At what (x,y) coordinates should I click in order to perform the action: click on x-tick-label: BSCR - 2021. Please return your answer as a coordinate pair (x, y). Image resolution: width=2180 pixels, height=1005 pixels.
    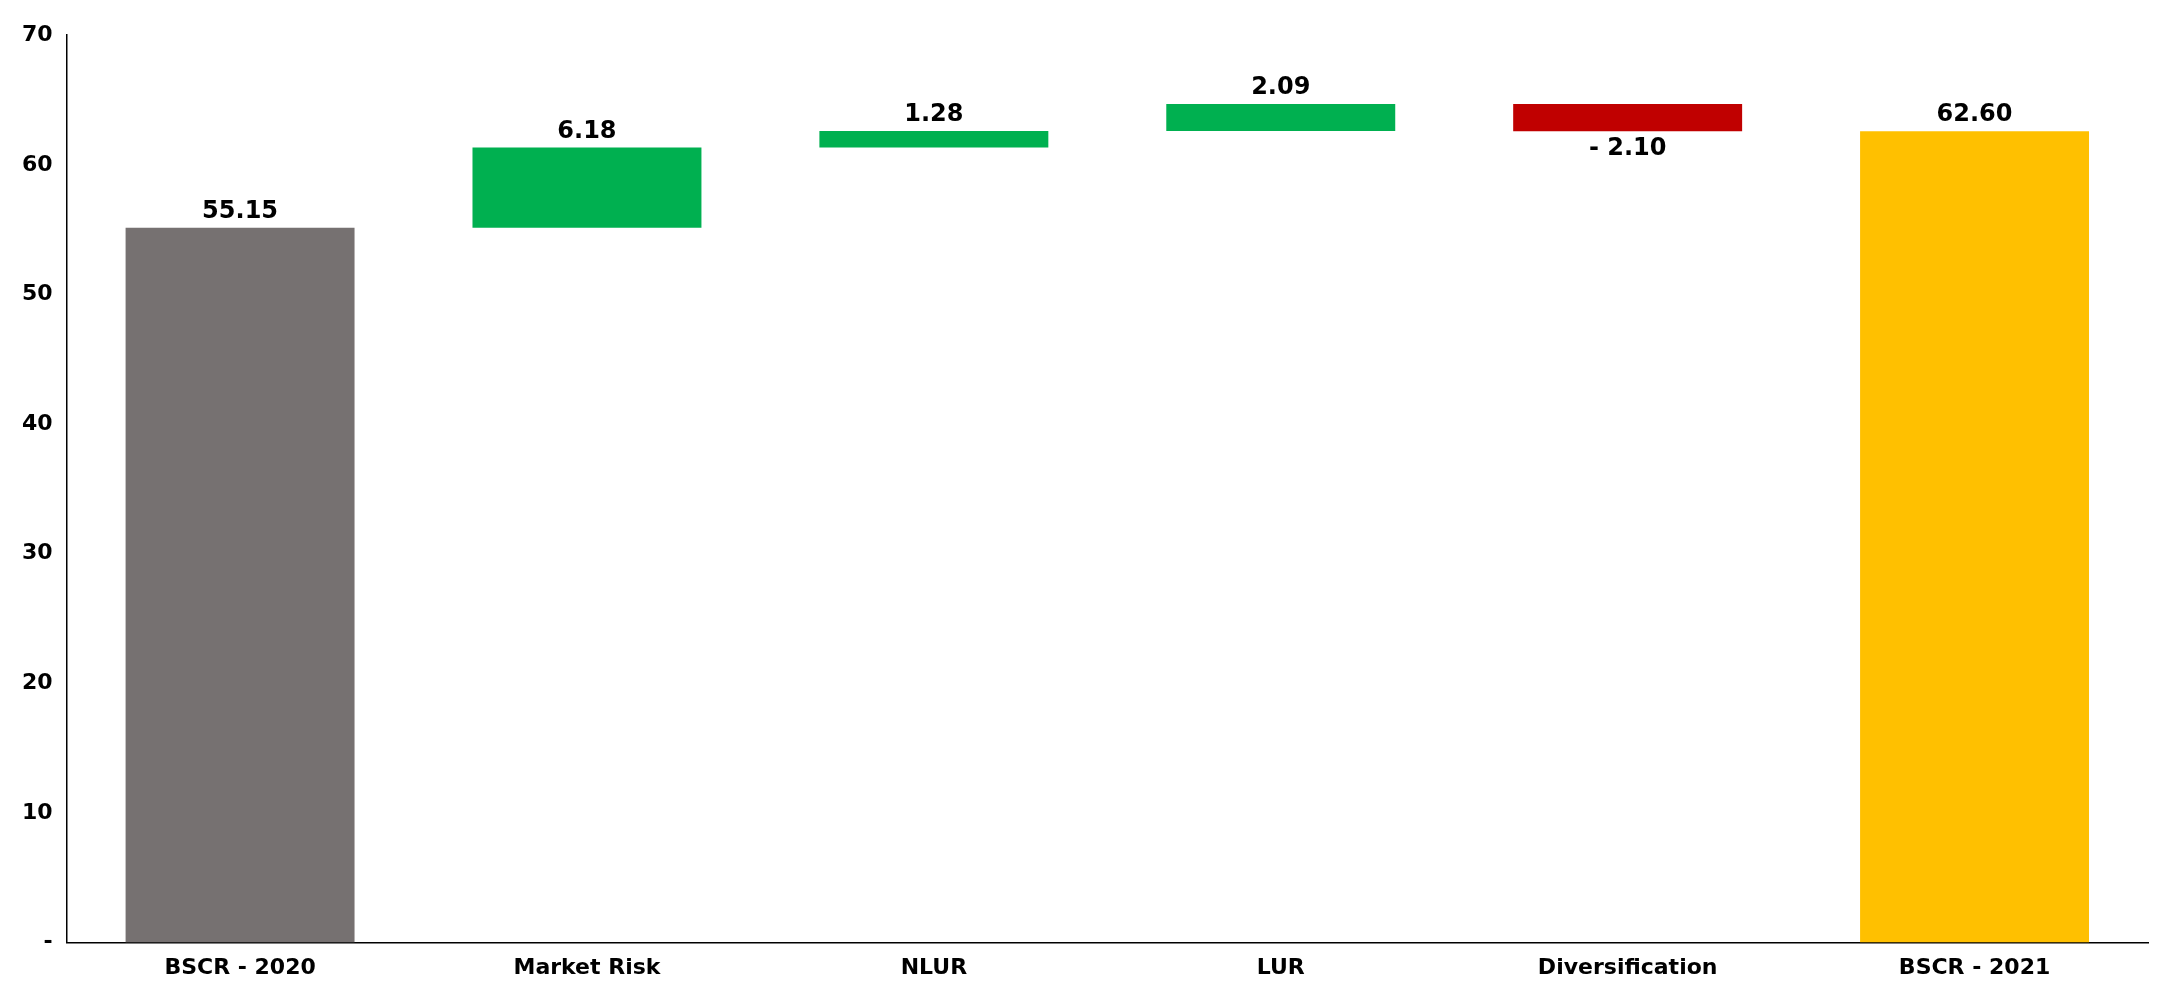
    Looking at the image, I should click on (1974, 966).